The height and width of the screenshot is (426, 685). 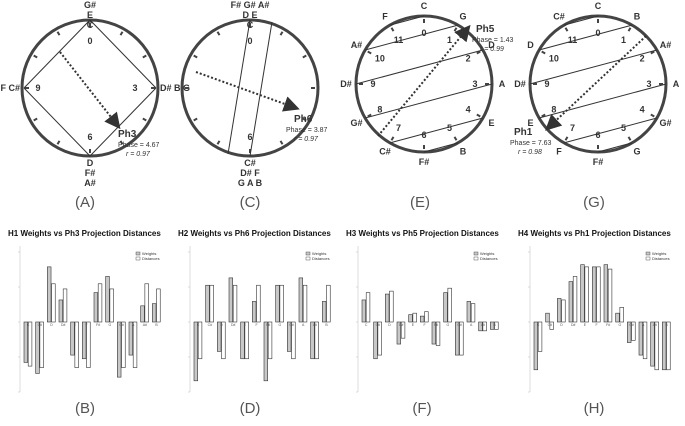 I want to click on number-label: 8, so click(x=553, y=110).